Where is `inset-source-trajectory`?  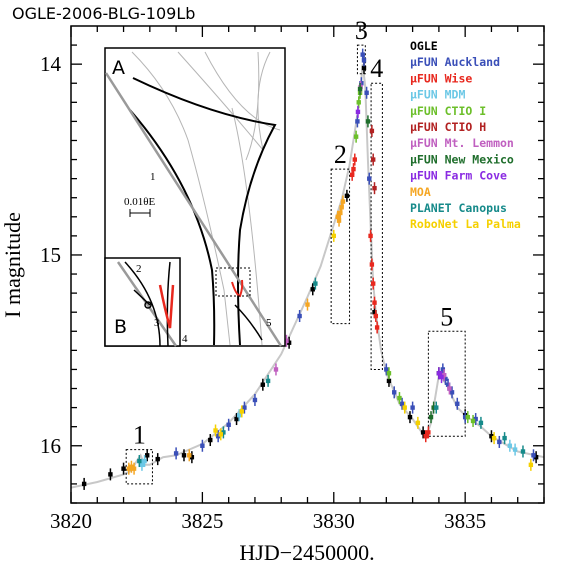 inset-source-trajectory is located at coordinates (193, 209).